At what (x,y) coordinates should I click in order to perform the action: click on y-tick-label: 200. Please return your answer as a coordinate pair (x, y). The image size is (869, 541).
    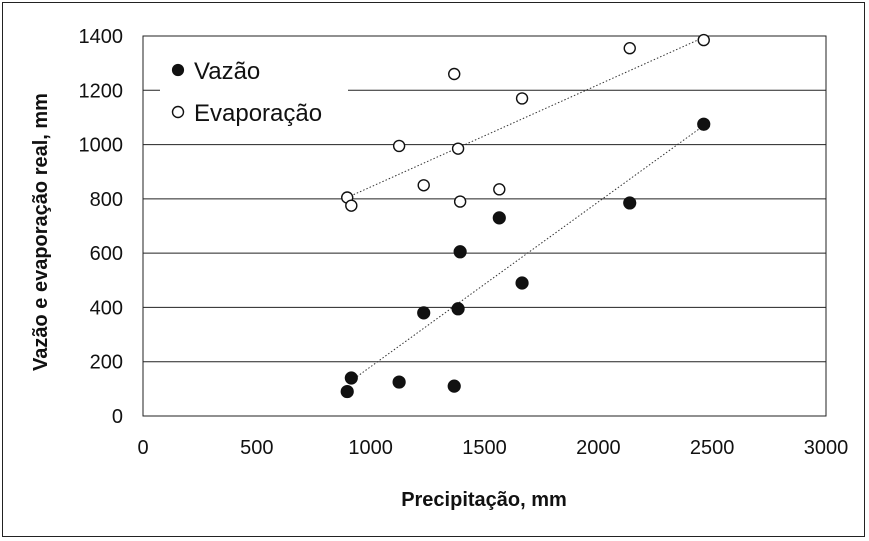
    Looking at the image, I should click on (106, 363).